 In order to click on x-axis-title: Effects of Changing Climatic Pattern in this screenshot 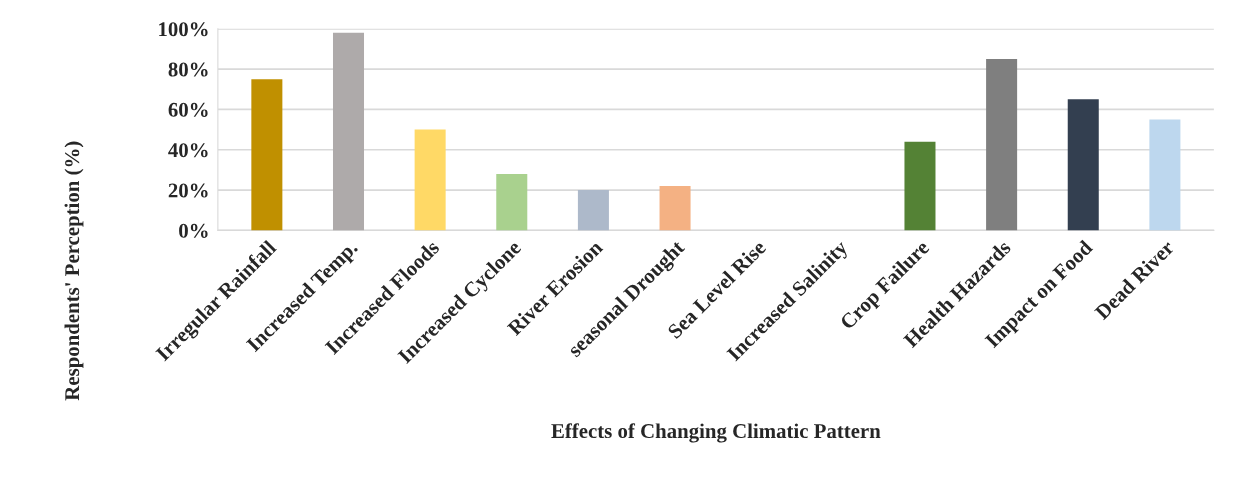, I will do `click(716, 433)`.